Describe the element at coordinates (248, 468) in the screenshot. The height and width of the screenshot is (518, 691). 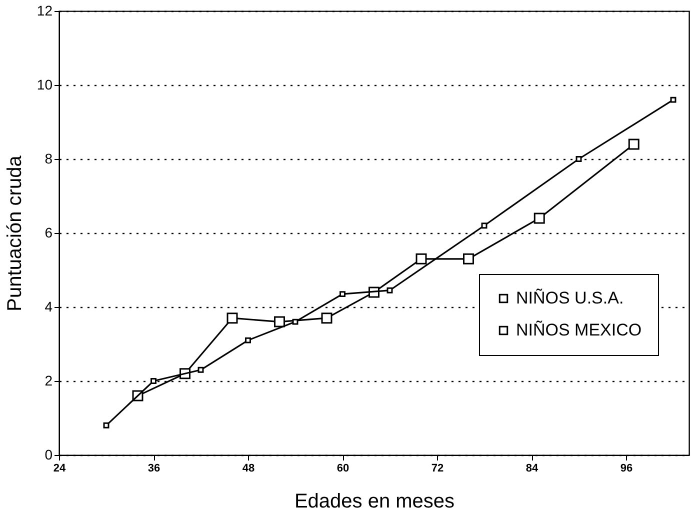
I see `x-tick-label: 48` at that location.